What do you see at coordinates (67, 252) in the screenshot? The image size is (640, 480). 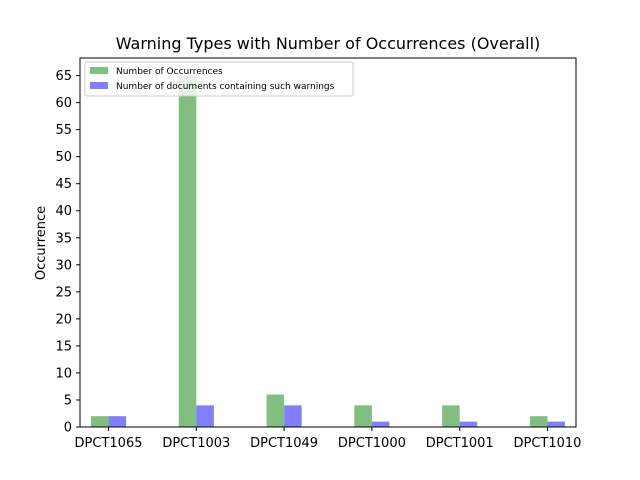 I see `y-axis-ticks: 0 5 10 15 20 25 30 35 40 45 50 55 60 65` at bounding box center [67, 252].